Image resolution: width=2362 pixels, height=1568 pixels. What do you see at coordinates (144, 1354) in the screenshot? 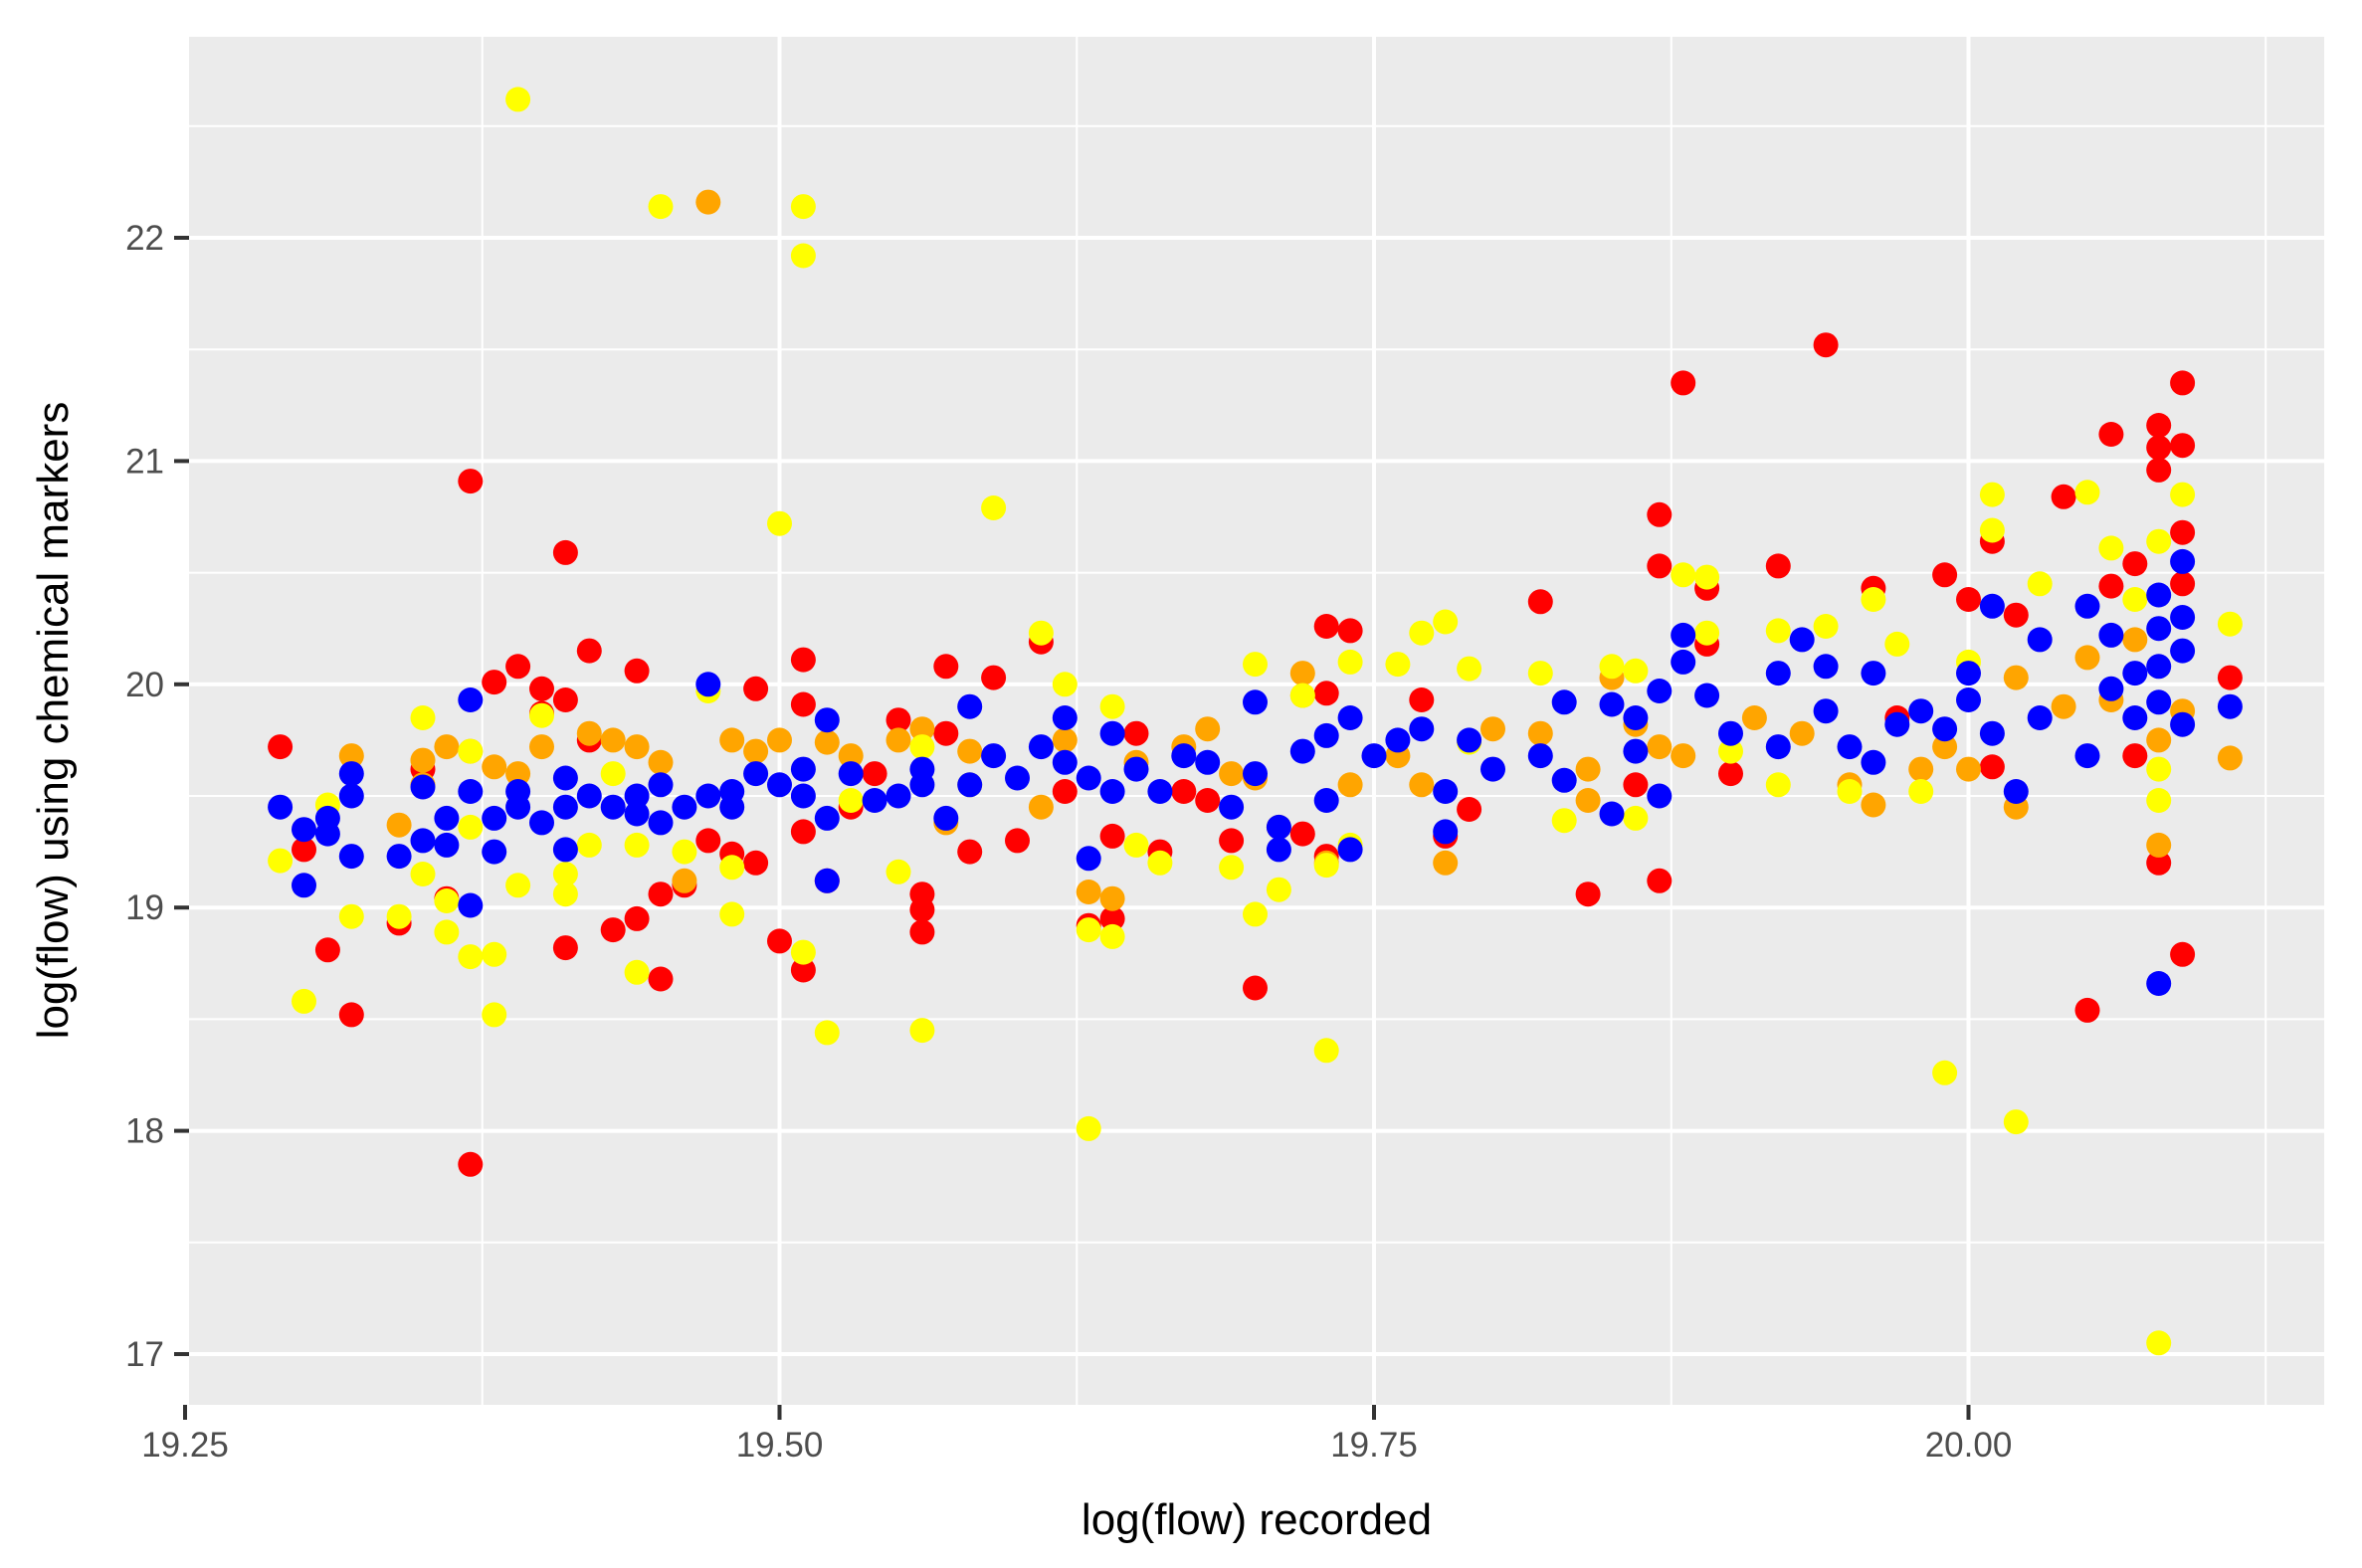
I see `y-tick-label: 17` at bounding box center [144, 1354].